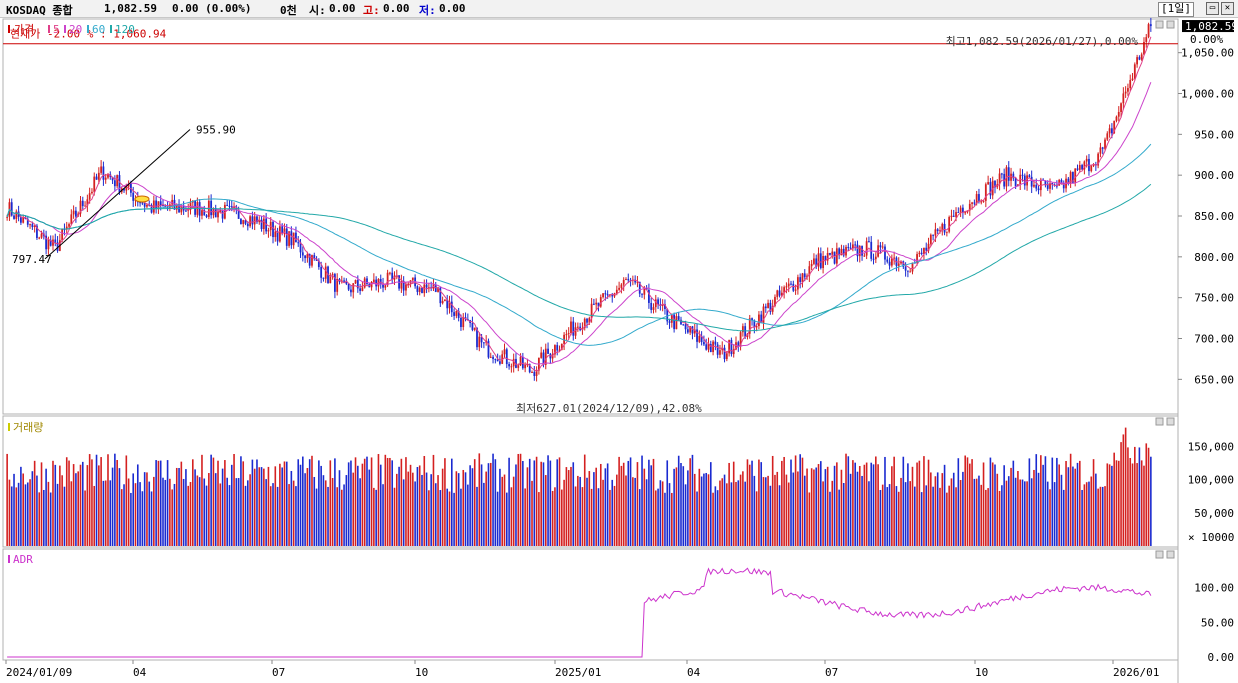  Describe the element at coordinates (125, 29) in the screenshot. I see `legend-ma120: 120` at that location.